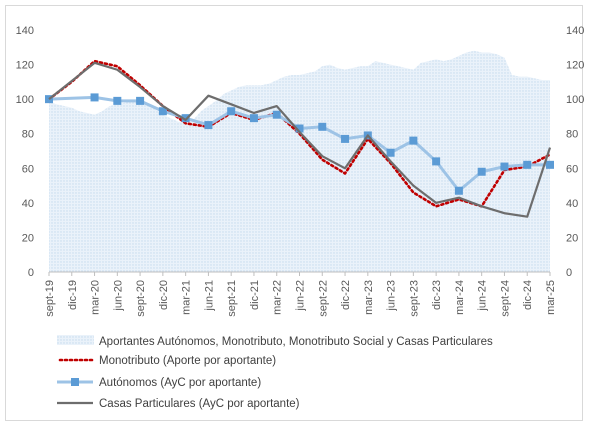 Image resolution: width=590 pixels, height=428 pixels. Describe the element at coordinates (199, 404) in the screenshot. I see `svg-text:Casas Particulares (AyC por ap: Casas Particulares (AyC por aportante)` at that location.